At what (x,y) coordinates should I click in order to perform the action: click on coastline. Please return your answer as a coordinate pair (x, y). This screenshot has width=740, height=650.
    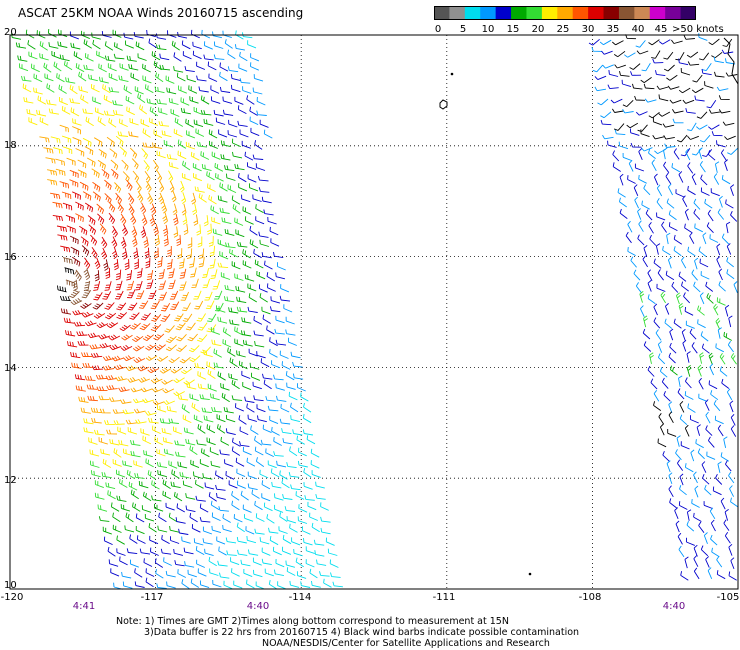
    Looking at the image, I should click on (731, 61).